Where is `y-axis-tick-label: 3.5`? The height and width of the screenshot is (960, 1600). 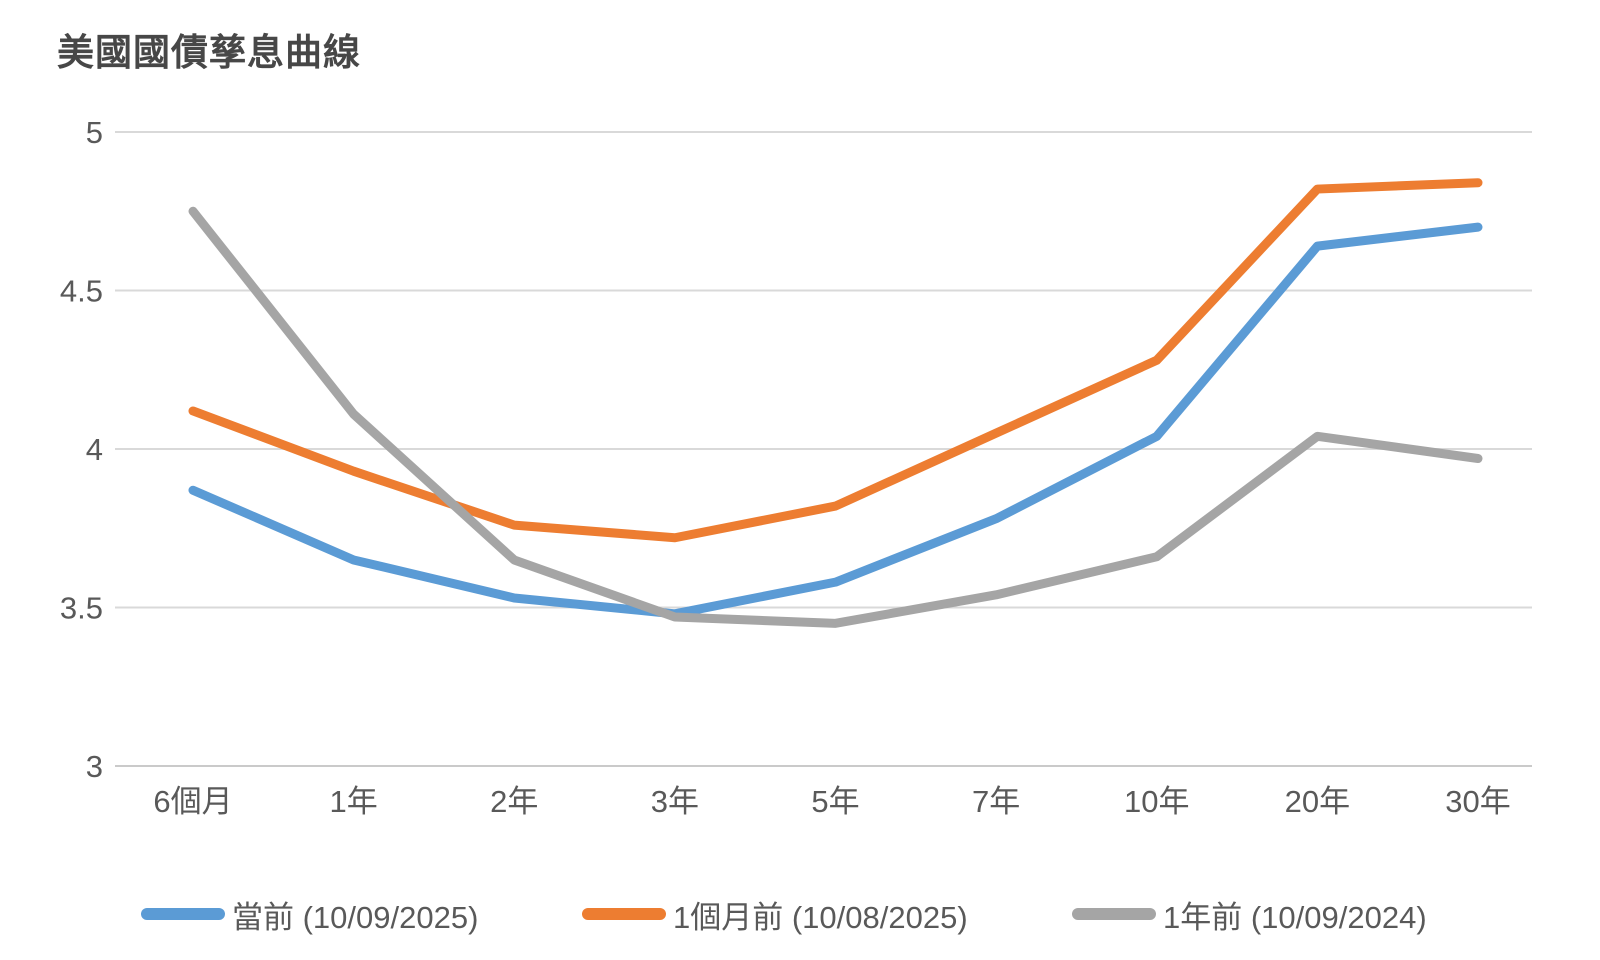 y-axis-tick-label: 3.5 is located at coordinates (81, 608).